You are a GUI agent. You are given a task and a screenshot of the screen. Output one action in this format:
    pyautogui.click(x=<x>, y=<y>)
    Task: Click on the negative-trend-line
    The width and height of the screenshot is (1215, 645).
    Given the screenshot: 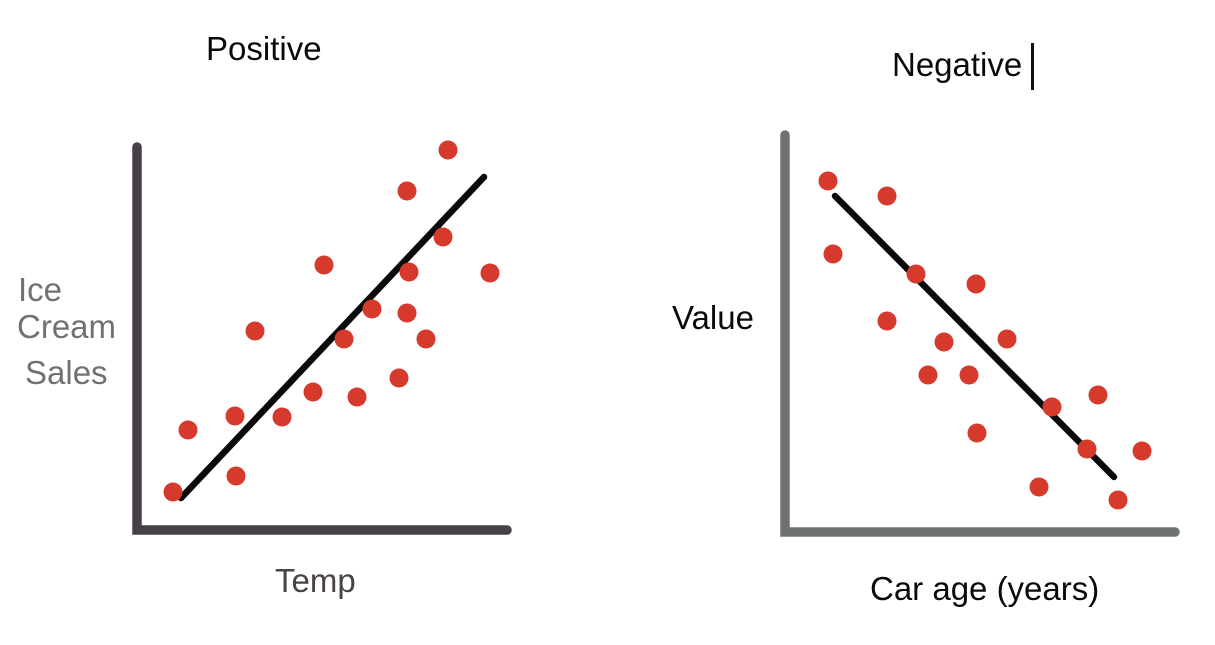 What is the action you would take?
    pyautogui.click(x=974, y=336)
    